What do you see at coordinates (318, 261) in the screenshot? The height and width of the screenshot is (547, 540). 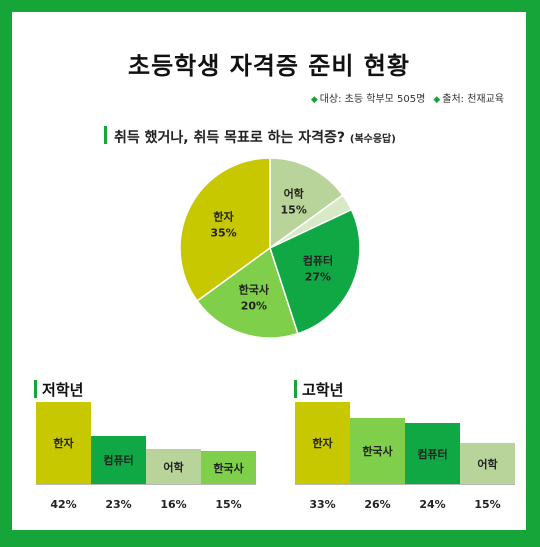 I see `pie-slice-label: 컴퓨터` at bounding box center [318, 261].